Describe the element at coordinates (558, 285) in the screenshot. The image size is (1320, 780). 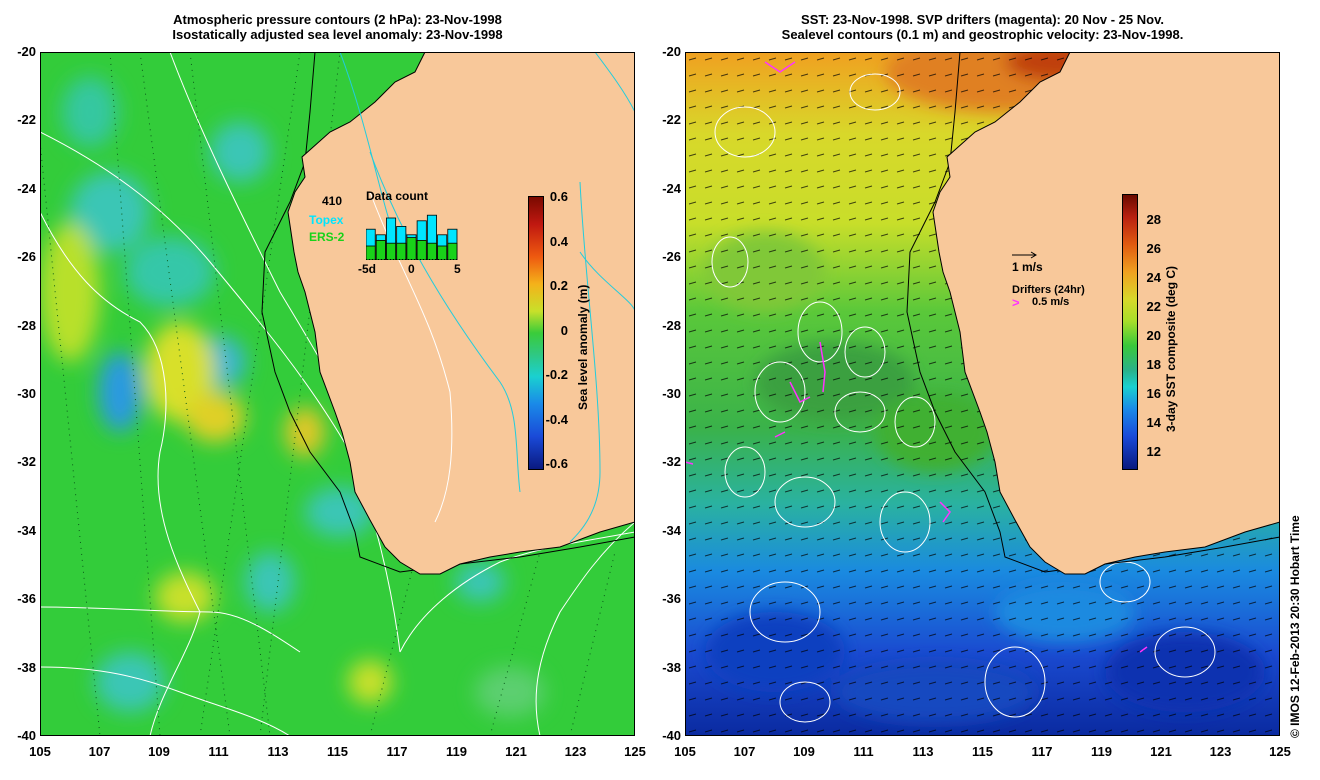
I see `colorbar-tick-label: 0.2` at that location.